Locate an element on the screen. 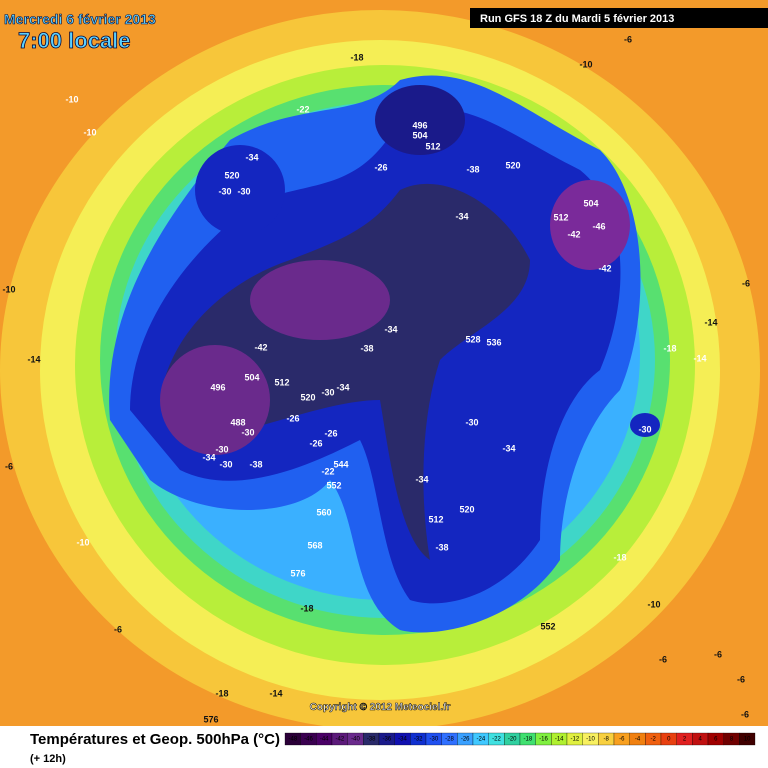 Image resolution: width=768 pixels, height=768 pixels. contour-label: 560 is located at coordinates (323, 512).